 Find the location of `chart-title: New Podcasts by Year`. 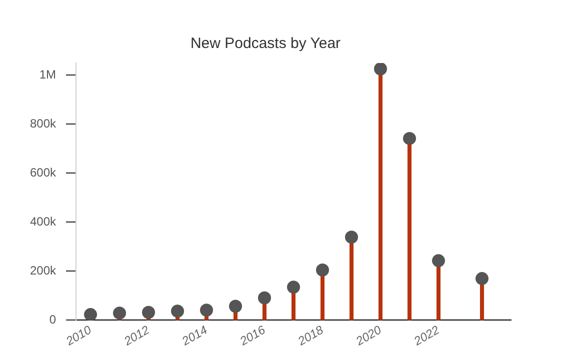

chart-title: New Podcasts by Year is located at coordinates (265, 43).